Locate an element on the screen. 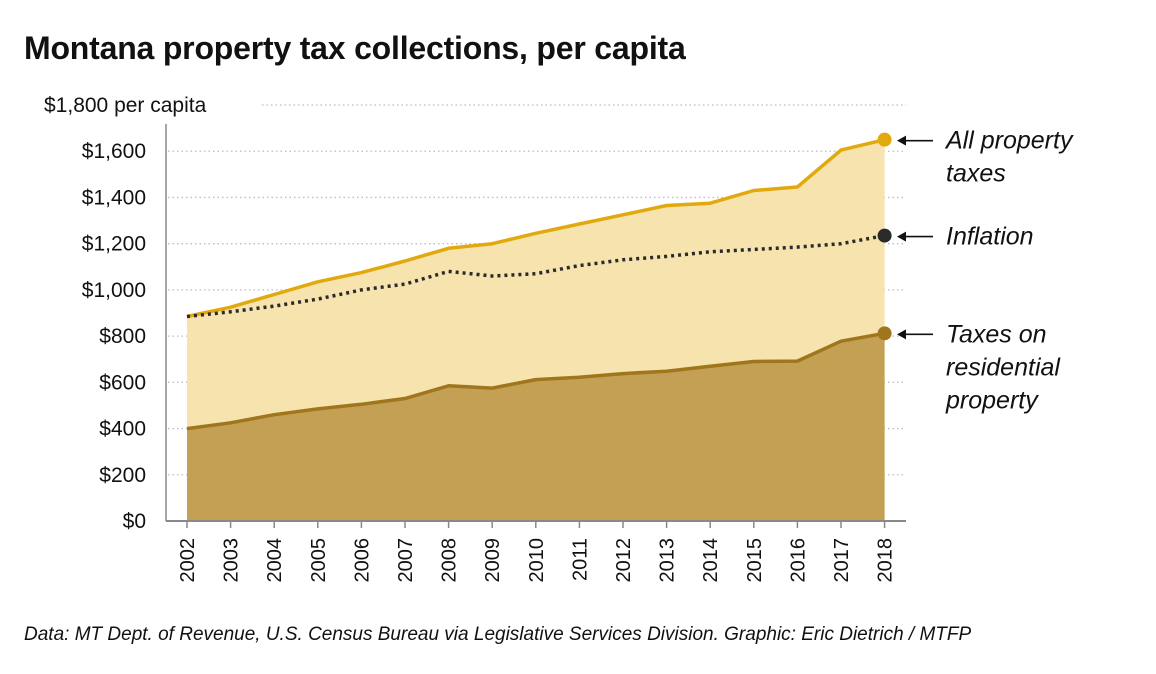  inflation-point-2017 is located at coordinates (841, 244).